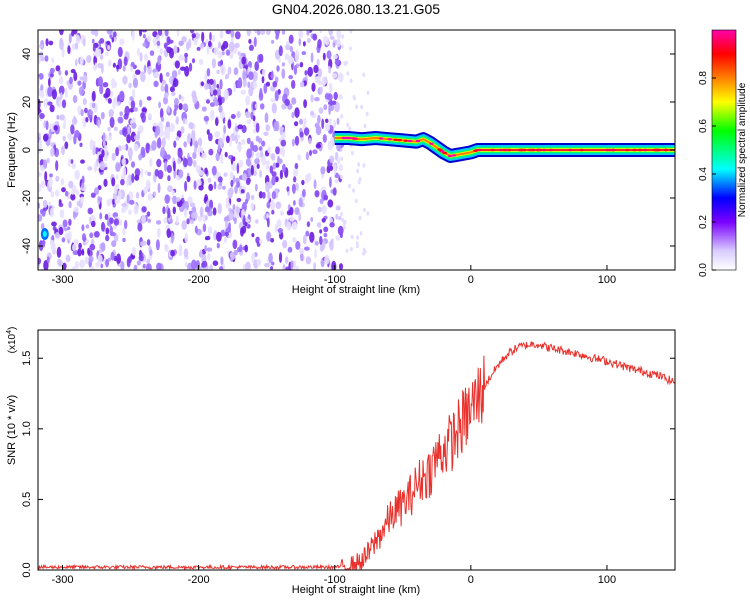  I want to click on y-tick-label: 20, so click(27, 102).